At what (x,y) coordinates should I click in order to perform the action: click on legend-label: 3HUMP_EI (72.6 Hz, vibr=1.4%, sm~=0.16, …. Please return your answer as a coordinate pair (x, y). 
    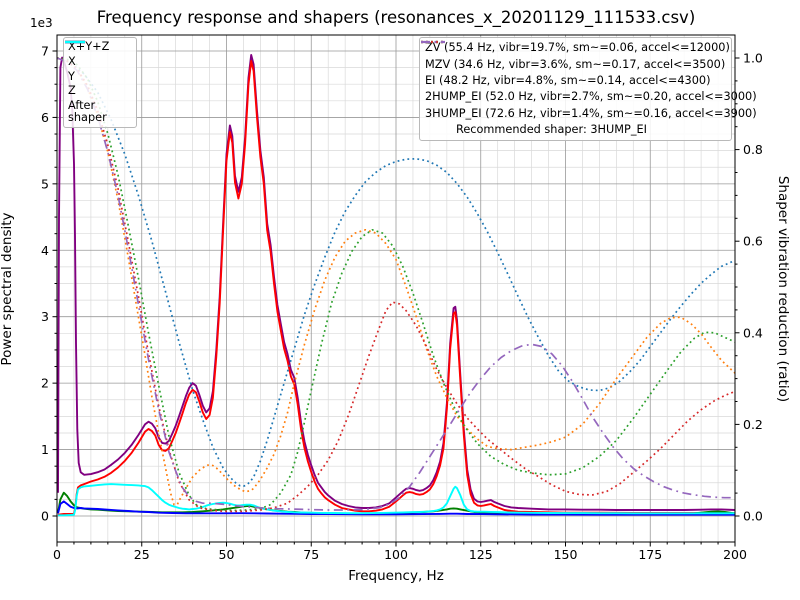
    Looking at the image, I should click on (591, 113).